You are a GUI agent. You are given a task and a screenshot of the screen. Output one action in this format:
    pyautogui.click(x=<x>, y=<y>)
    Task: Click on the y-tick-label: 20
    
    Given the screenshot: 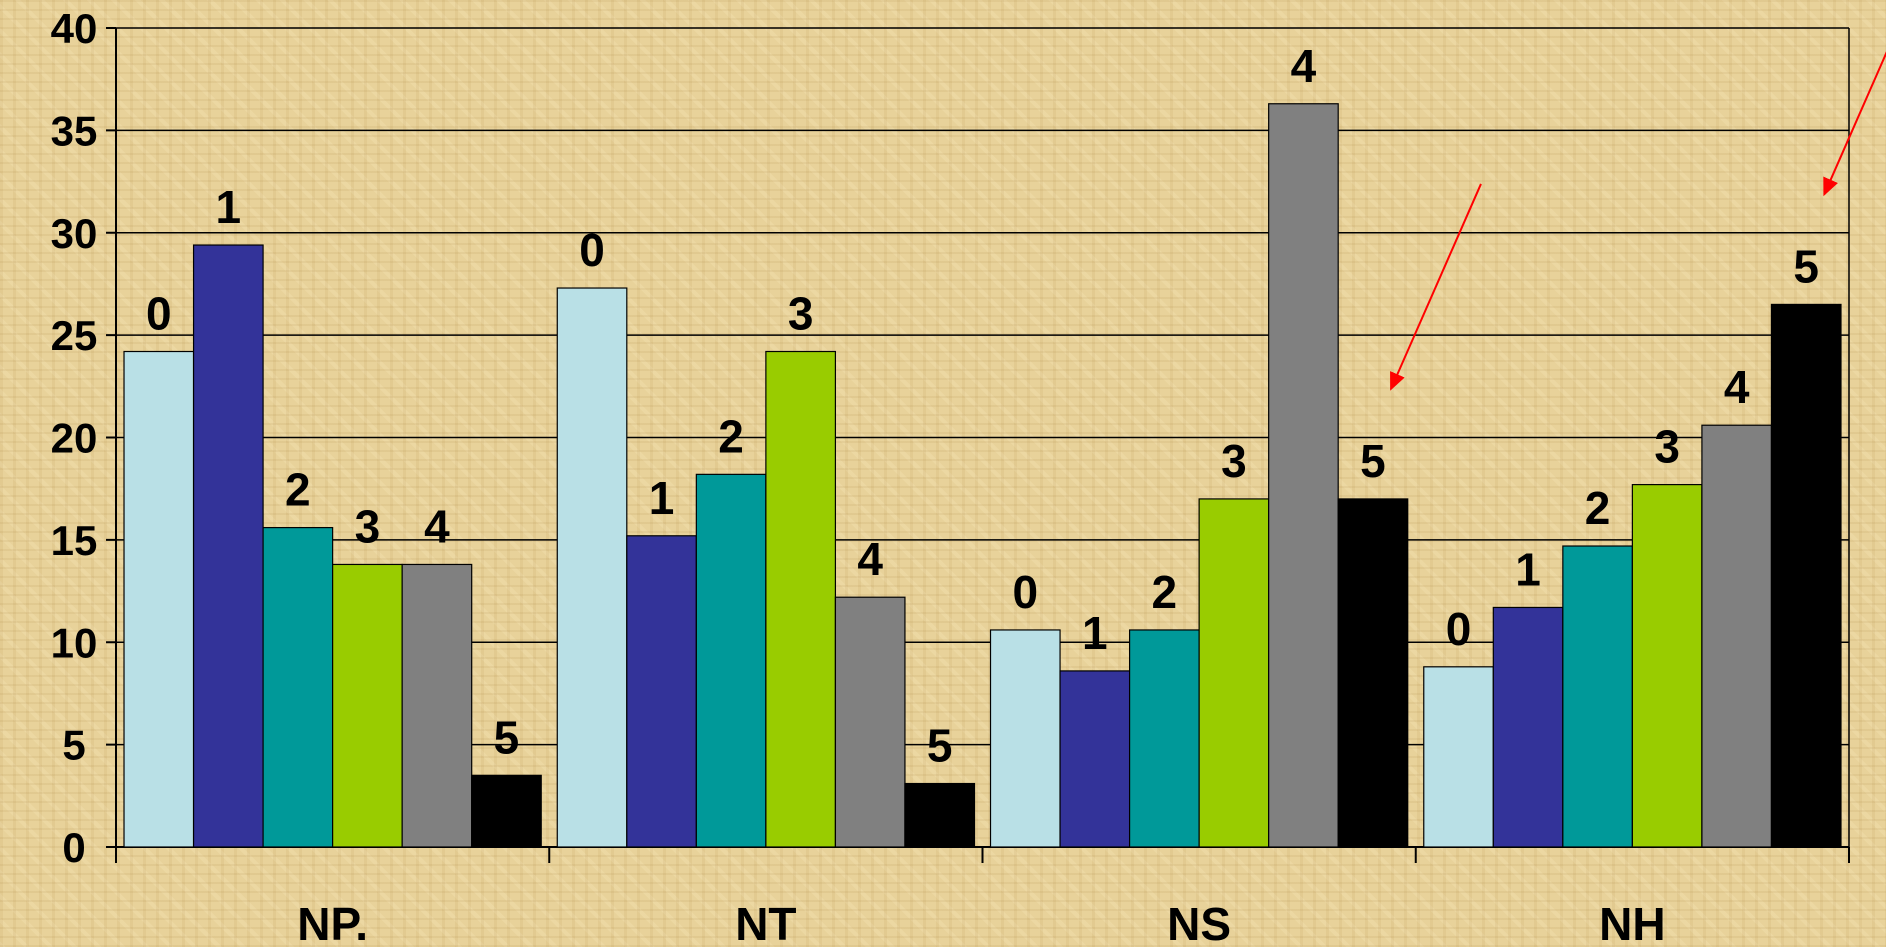 What is the action you would take?
    pyautogui.click(x=74, y=438)
    